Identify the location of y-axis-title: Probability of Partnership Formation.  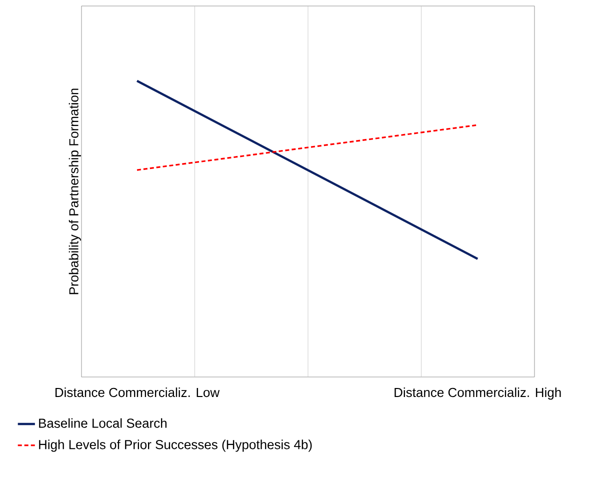
(74, 191).